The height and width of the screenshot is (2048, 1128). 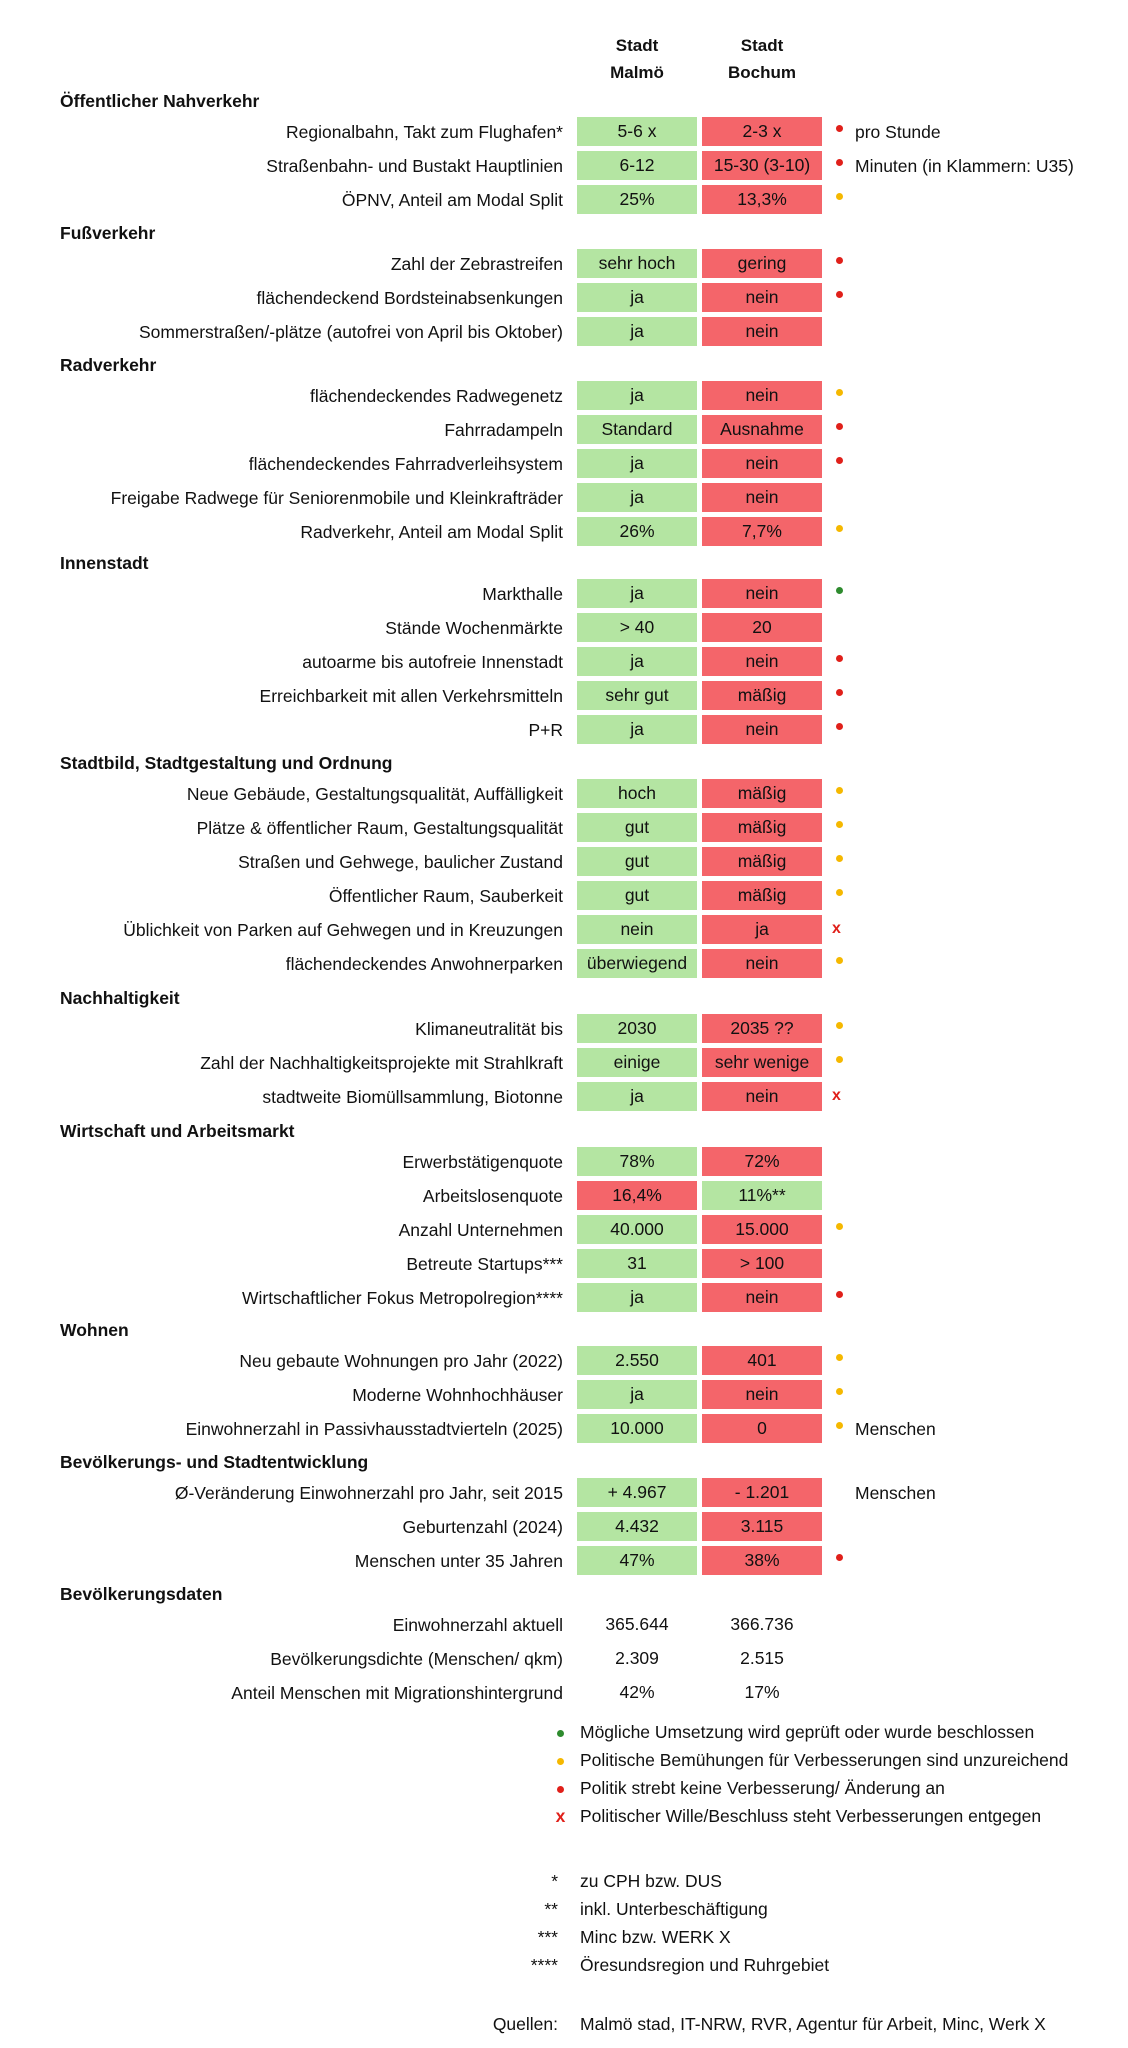 What do you see at coordinates (762, 627) in the screenshot?
I see `bochum-value: 20` at bounding box center [762, 627].